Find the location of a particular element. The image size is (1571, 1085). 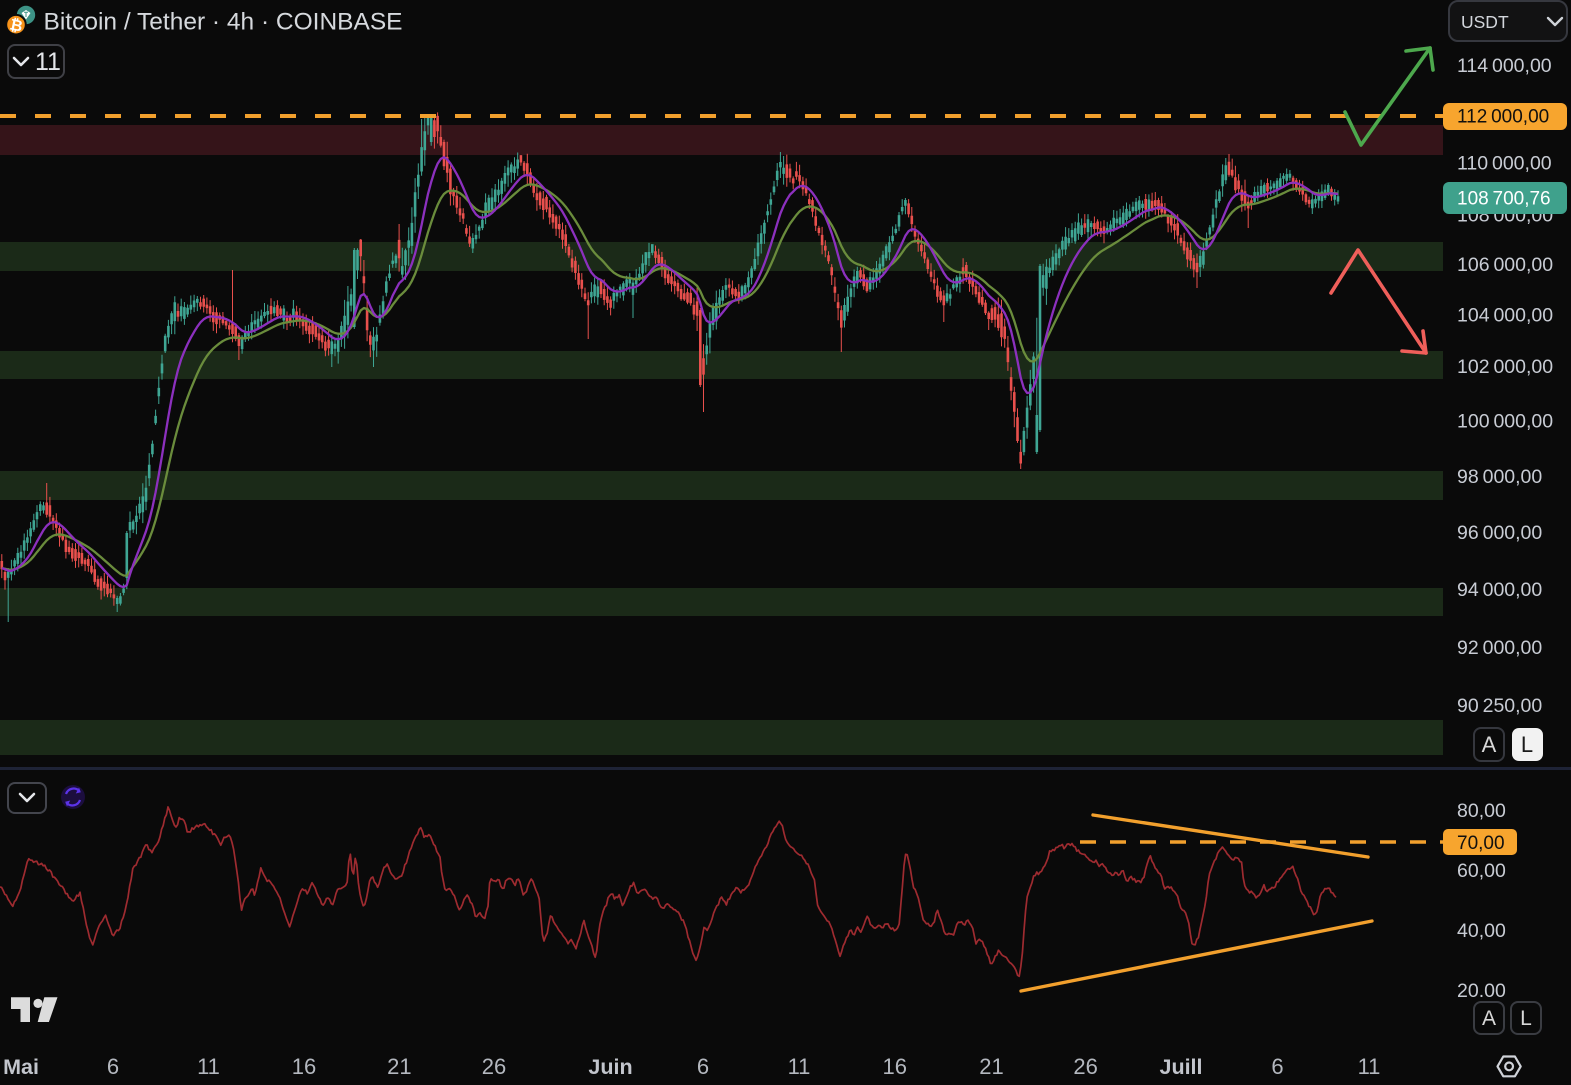

svg-text: USDT is located at coordinates (1485, 22).